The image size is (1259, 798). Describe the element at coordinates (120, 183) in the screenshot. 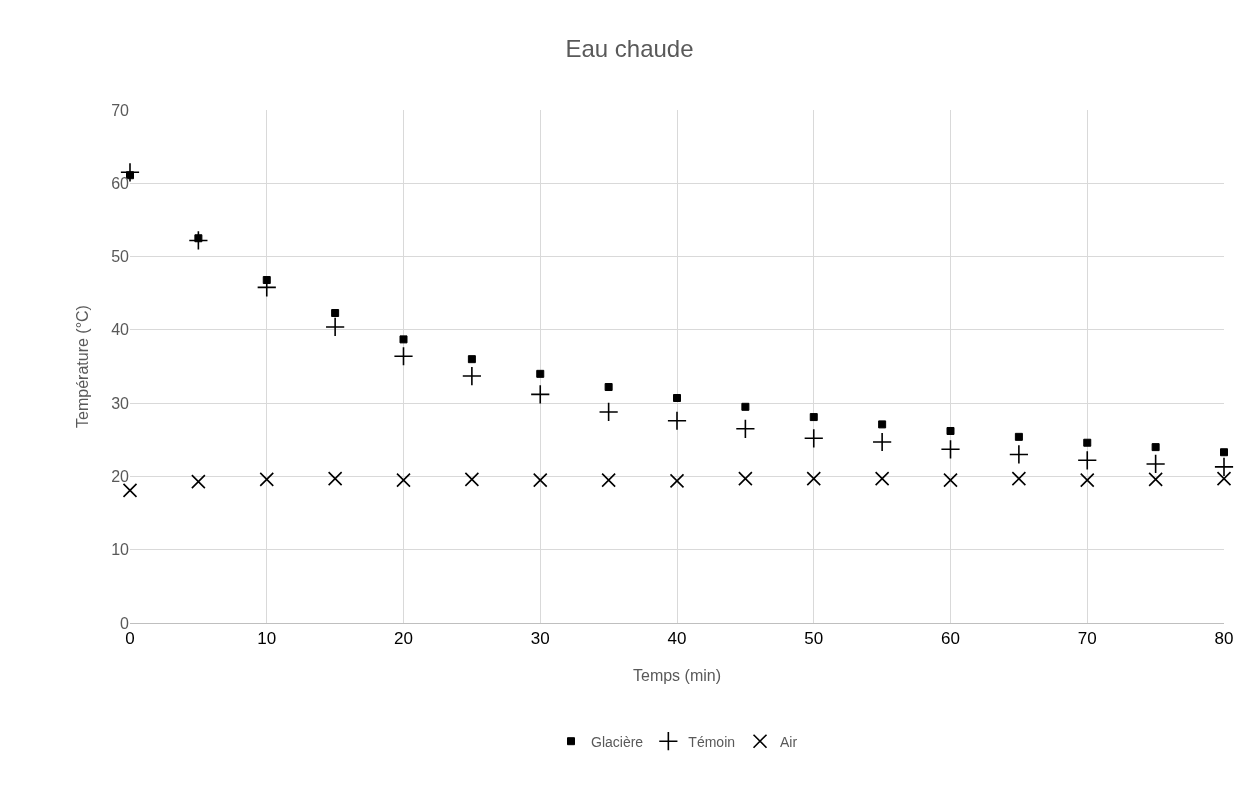

I see `y-tick-label: 60` at that location.